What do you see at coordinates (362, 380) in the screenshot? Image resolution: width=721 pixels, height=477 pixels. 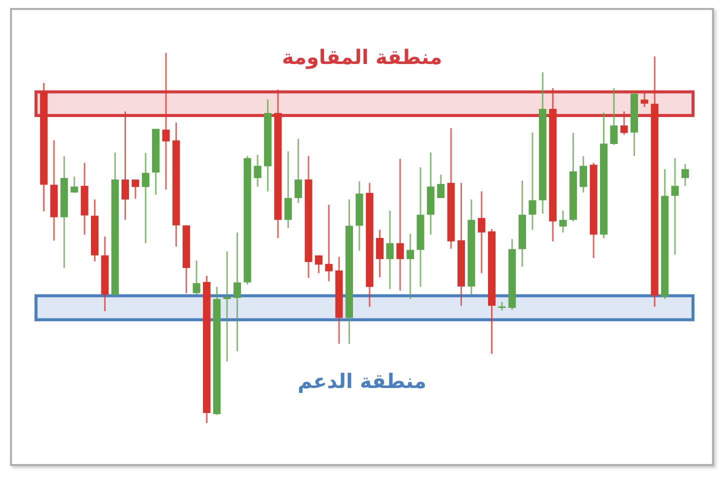 I see `band-label: منطقة الدعم` at bounding box center [362, 380].